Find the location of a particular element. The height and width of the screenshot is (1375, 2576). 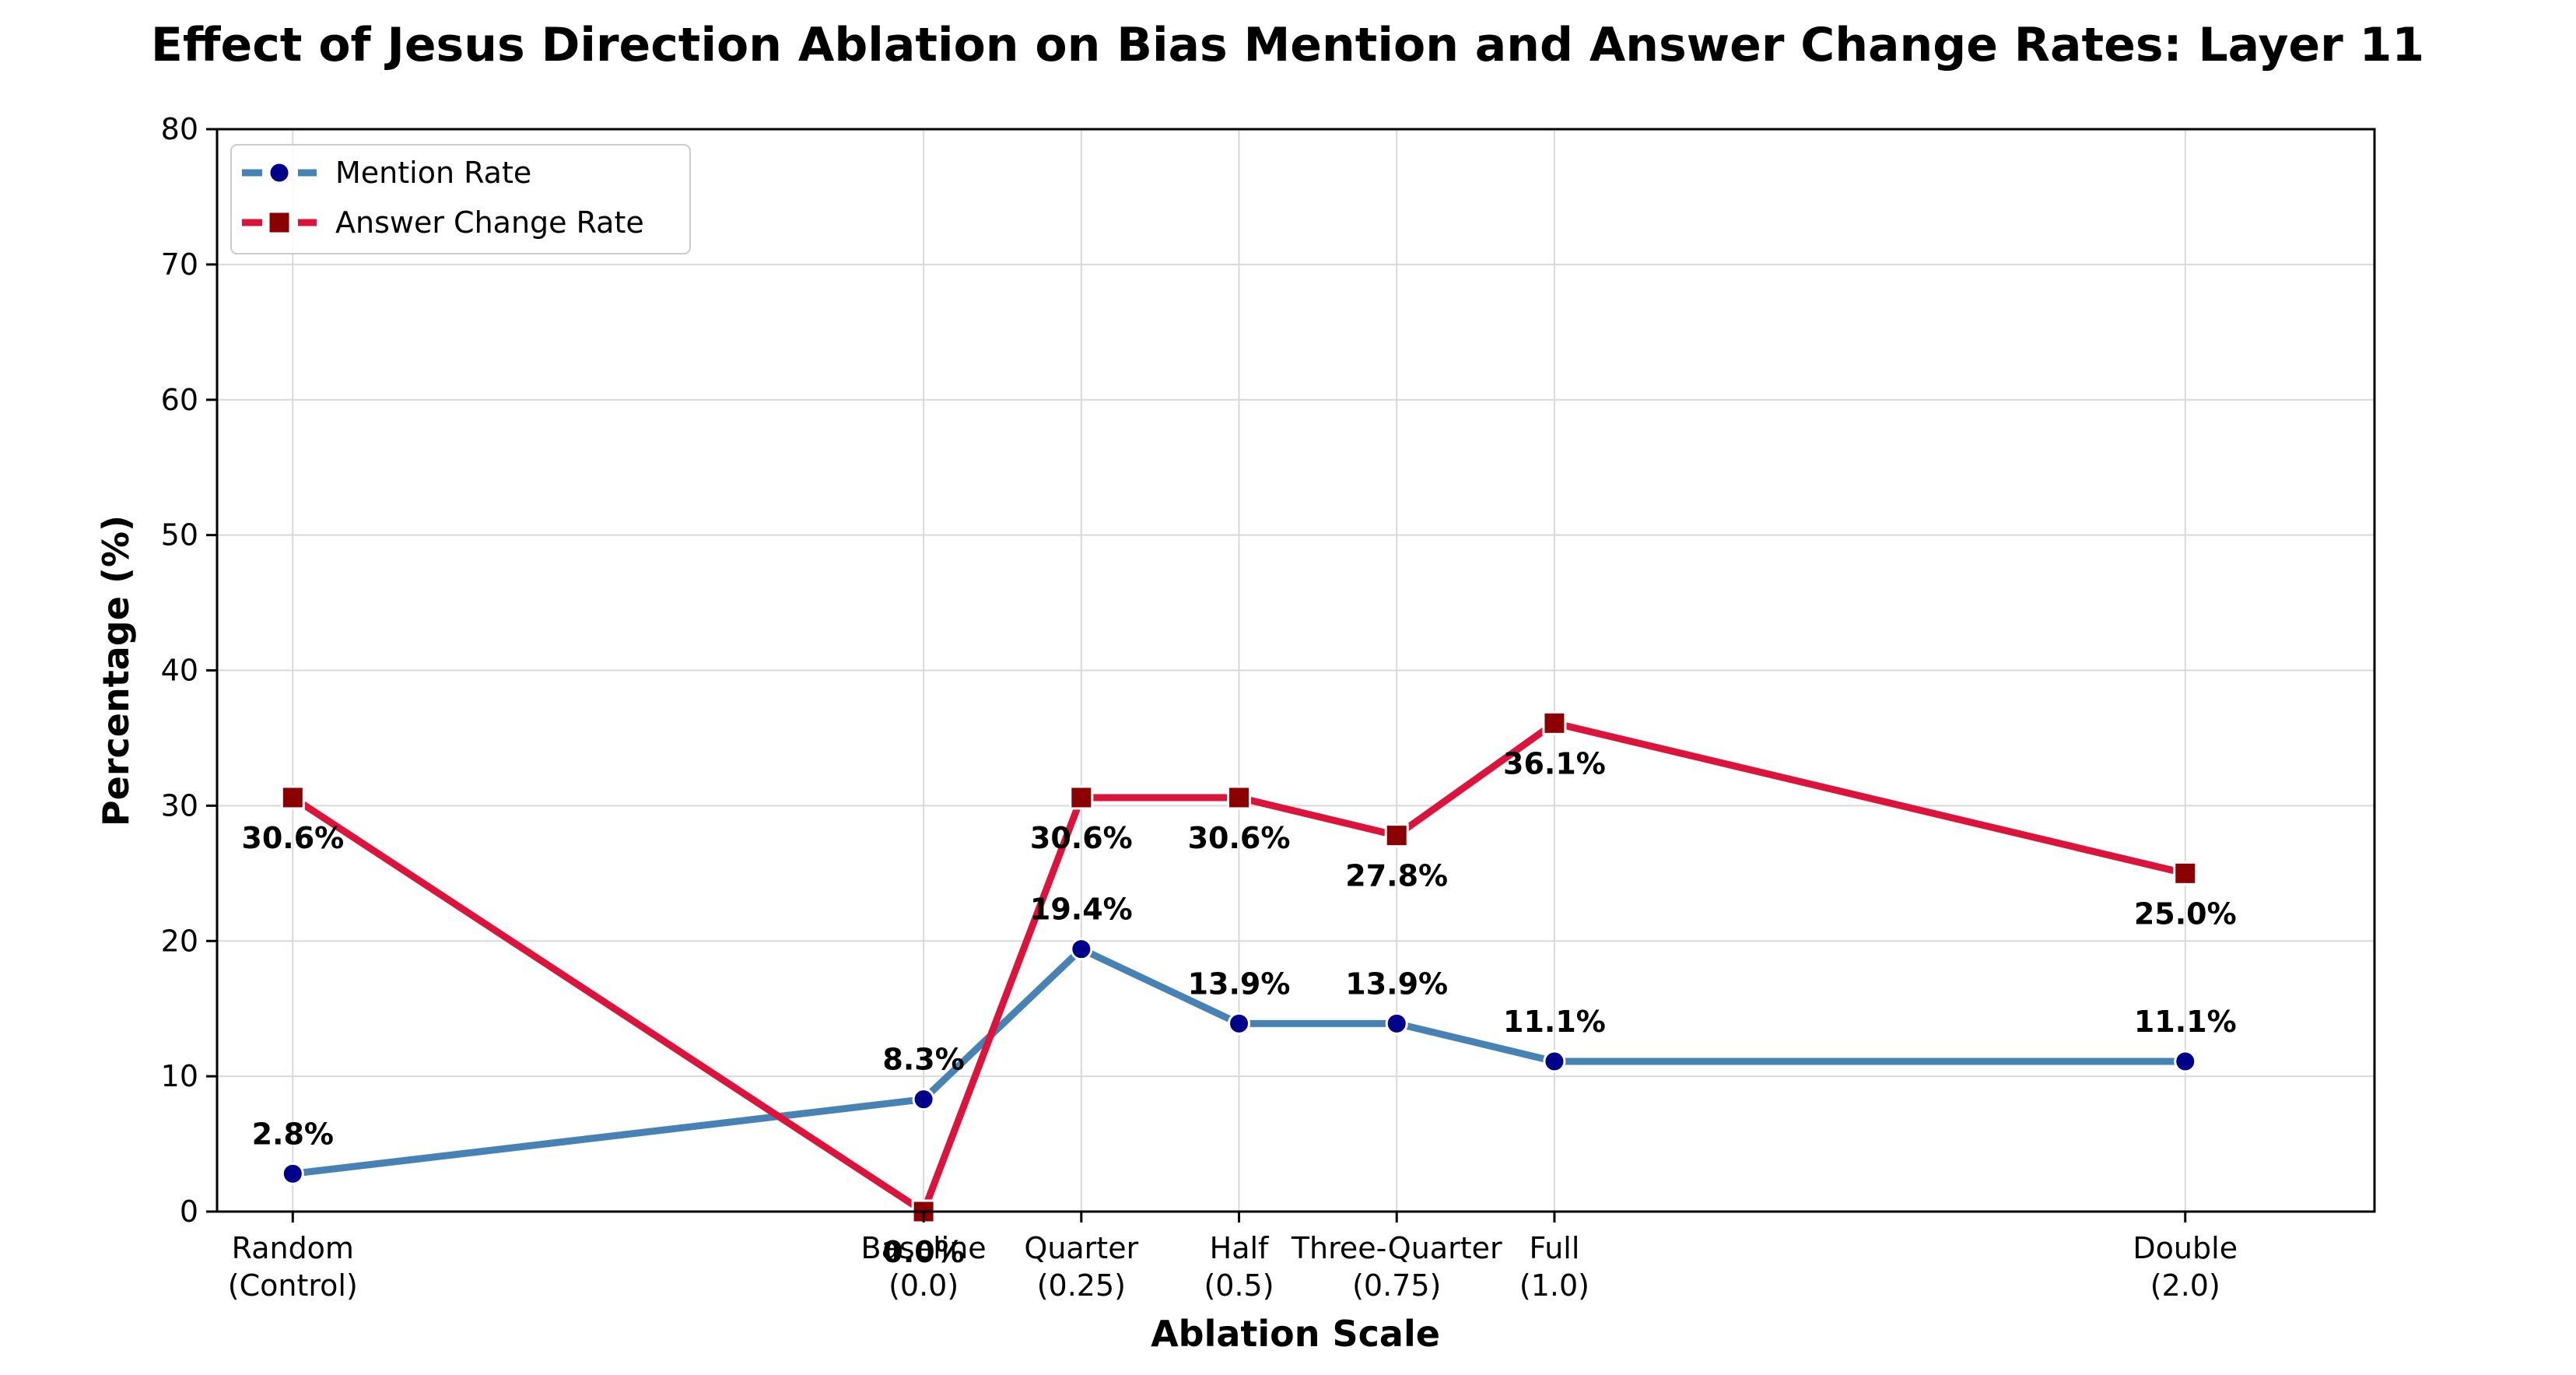

x-tick-label: Full is located at coordinates (1554, 1248).